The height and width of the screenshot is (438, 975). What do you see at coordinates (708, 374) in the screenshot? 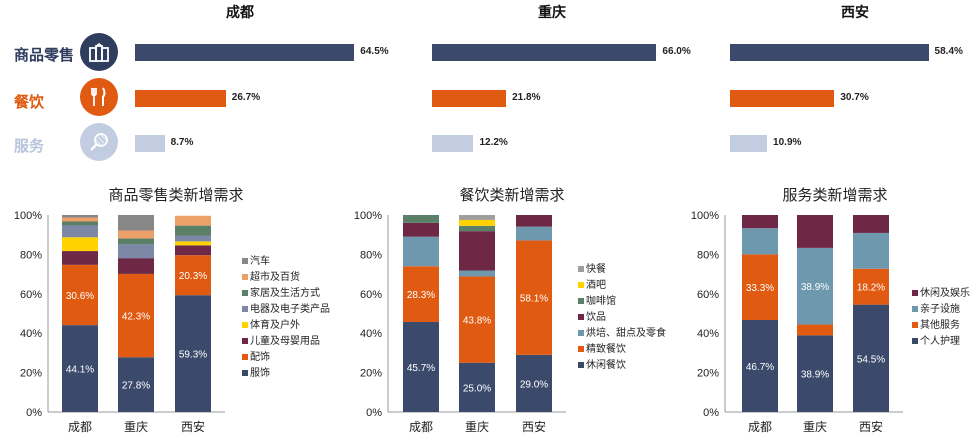
I see `y-tick-label: 20%` at bounding box center [708, 374].